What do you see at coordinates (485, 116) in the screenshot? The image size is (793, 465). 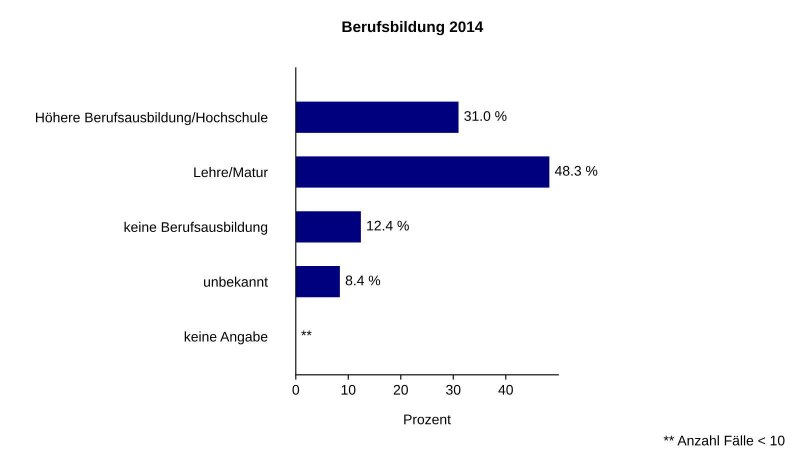 I see `data-label: 31.0 %` at bounding box center [485, 116].